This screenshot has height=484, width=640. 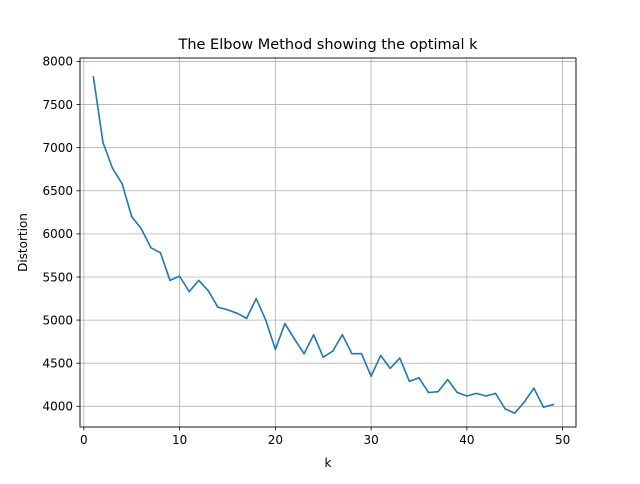 What do you see at coordinates (562, 440) in the screenshot?
I see `x-tick-label: 50` at bounding box center [562, 440].